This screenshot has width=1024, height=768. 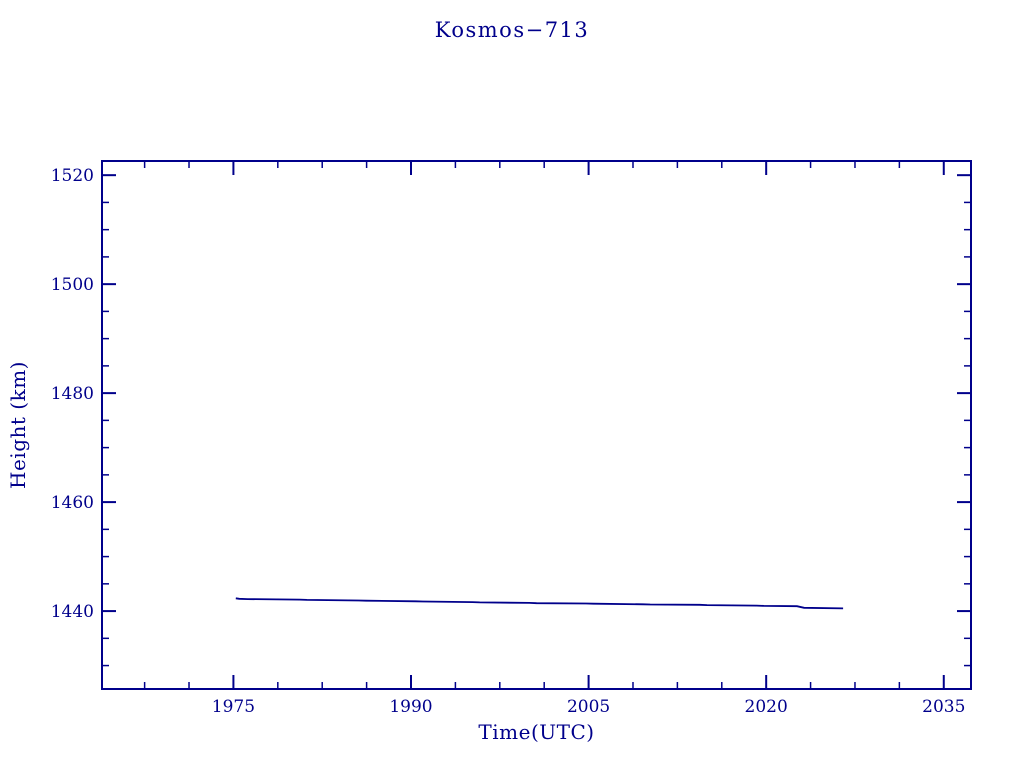 What do you see at coordinates (536, 732) in the screenshot?
I see `x-axis-label: Time(UTC)` at bounding box center [536, 732].